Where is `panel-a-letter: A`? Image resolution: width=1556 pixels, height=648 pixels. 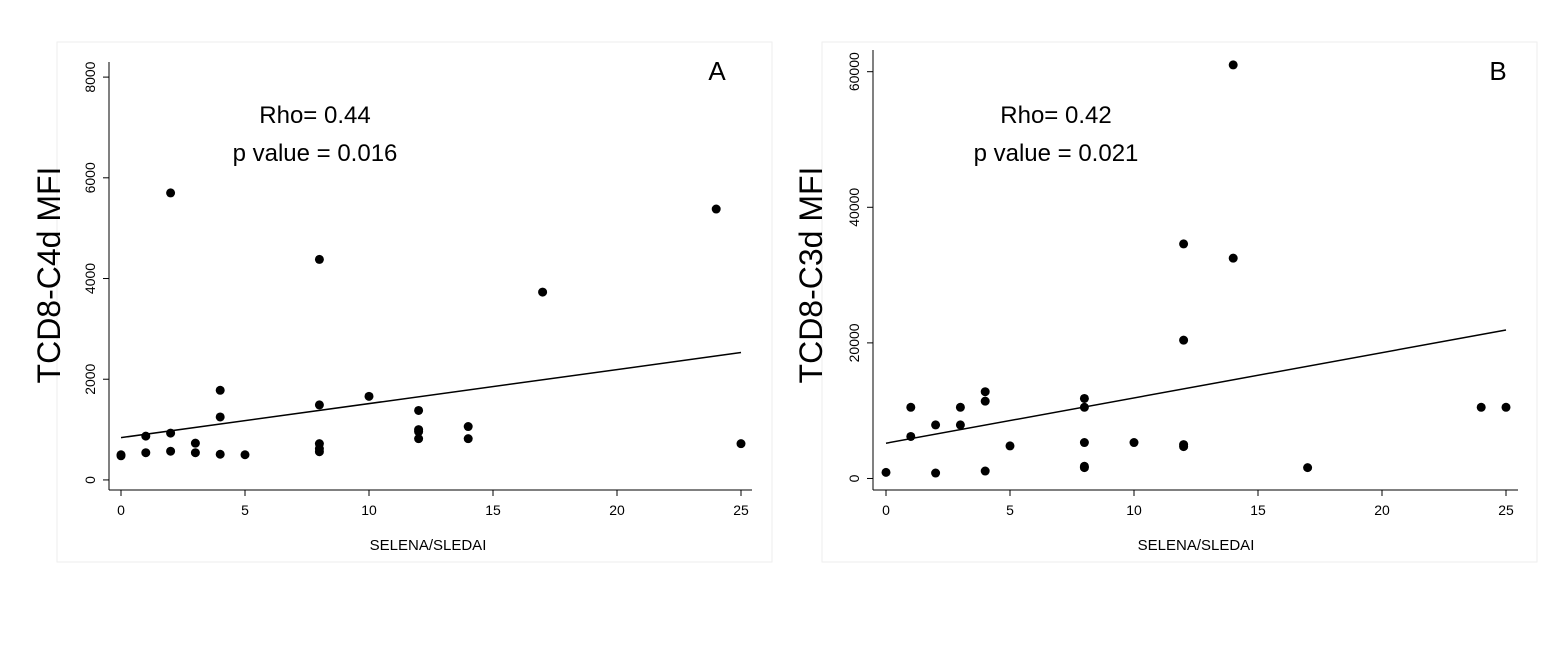
panel-a-letter: A is located at coordinates (717, 71).